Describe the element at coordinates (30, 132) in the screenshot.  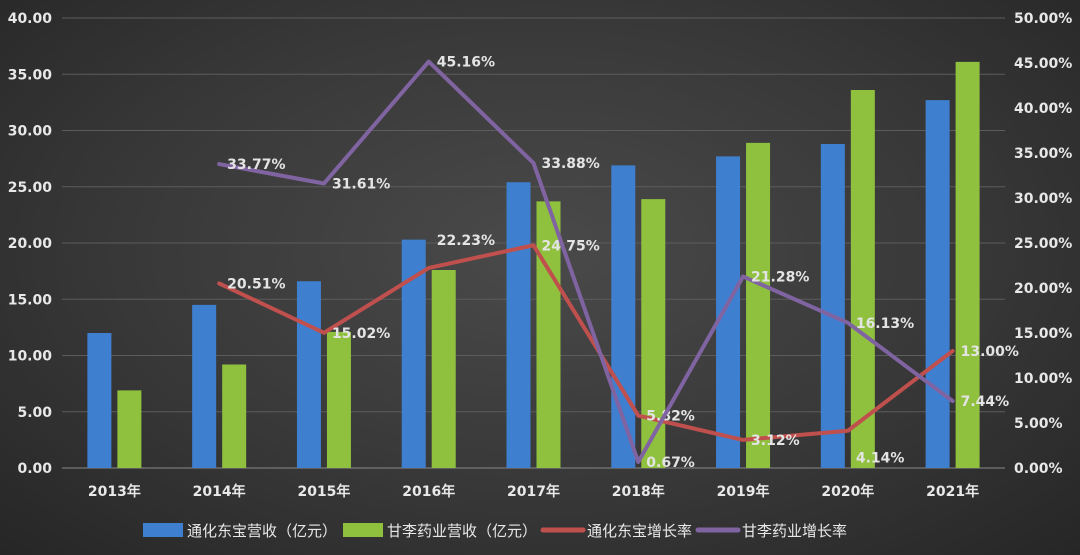
I see `left-axis-tick: 30.00` at that location.